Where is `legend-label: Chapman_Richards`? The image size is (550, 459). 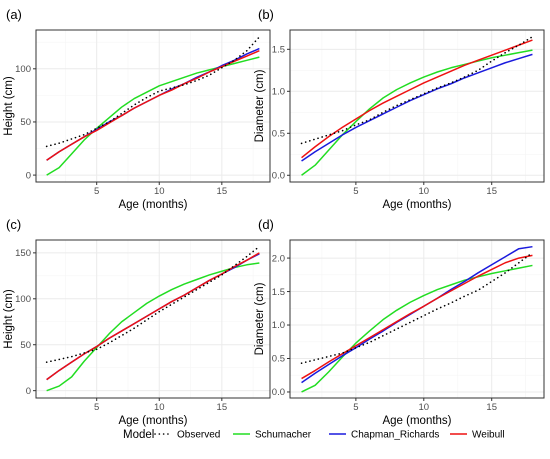
legend-label: Chapman_Richards is located at coordinates (395, 435).